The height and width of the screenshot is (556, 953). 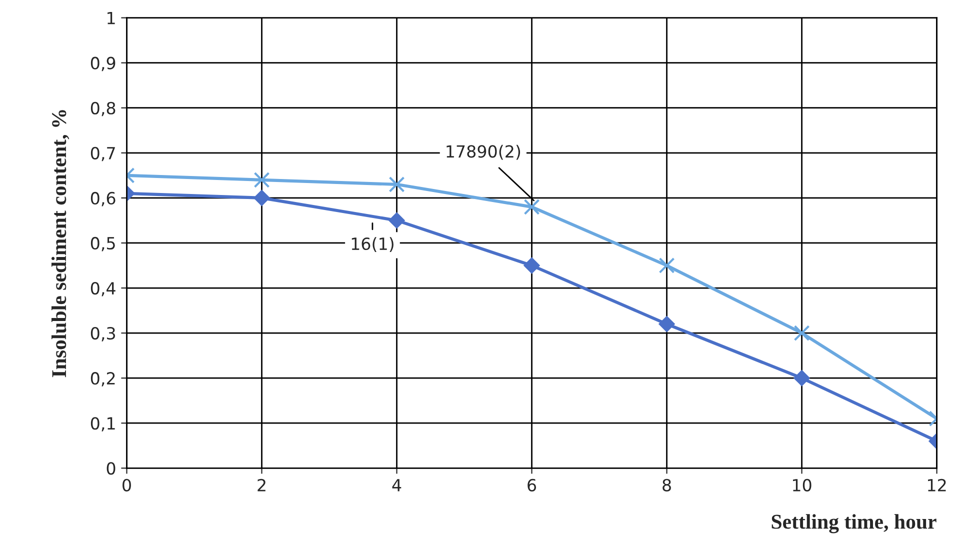 What do you see at coordinates (102, 379) in the screenshot?
I see `y-tick-label: 0,2` at bounding box center [102, 379].